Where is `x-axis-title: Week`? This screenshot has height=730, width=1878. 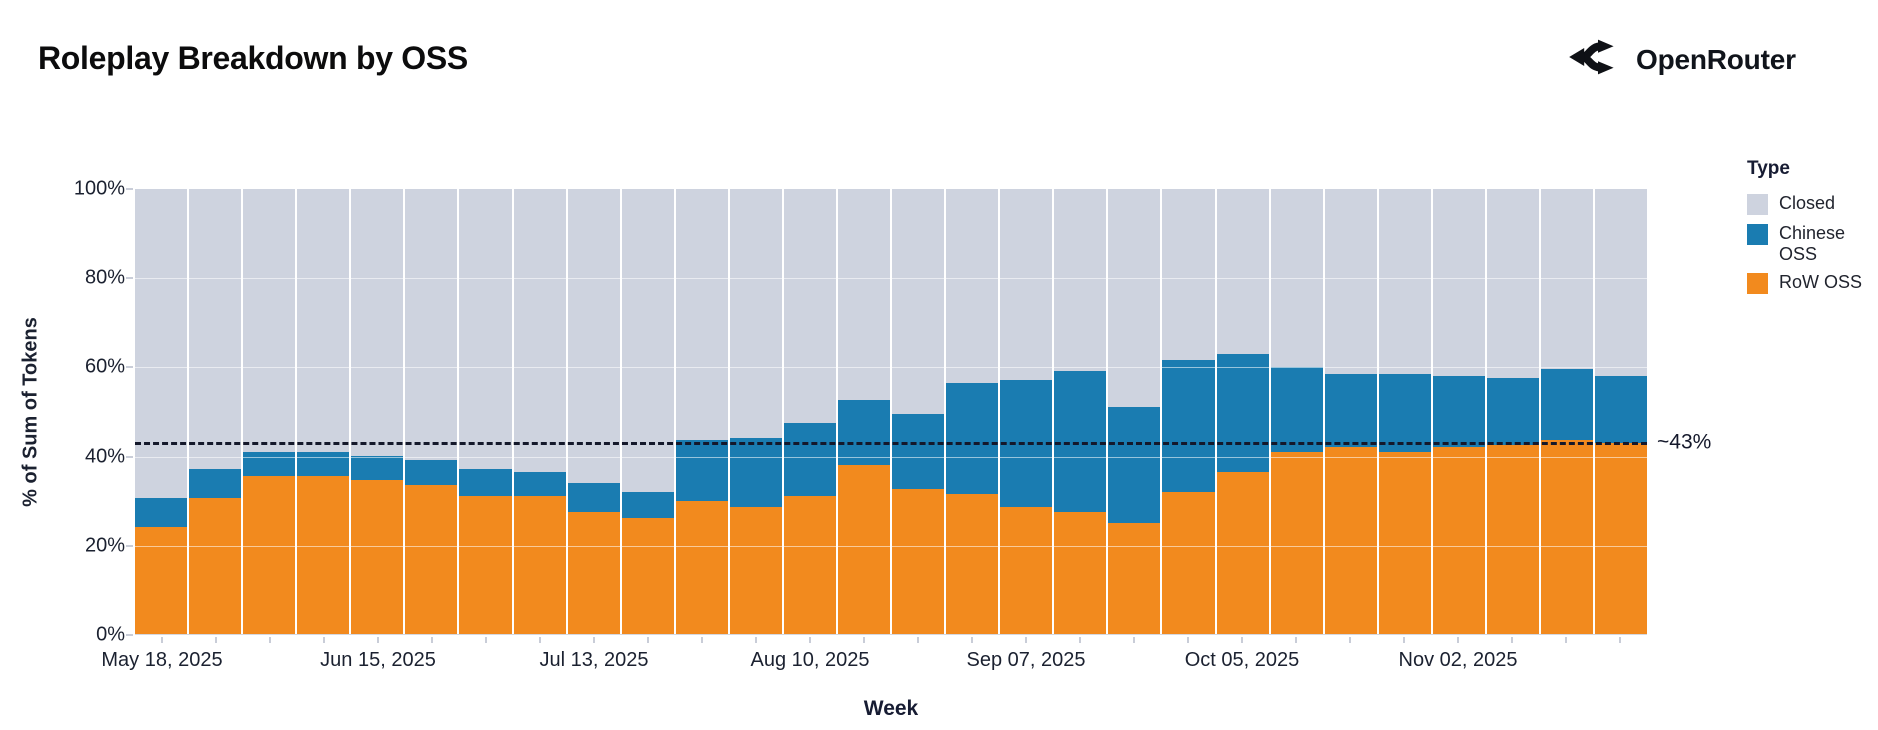 x-axis-title: Week is located at coordinates (891, 708).